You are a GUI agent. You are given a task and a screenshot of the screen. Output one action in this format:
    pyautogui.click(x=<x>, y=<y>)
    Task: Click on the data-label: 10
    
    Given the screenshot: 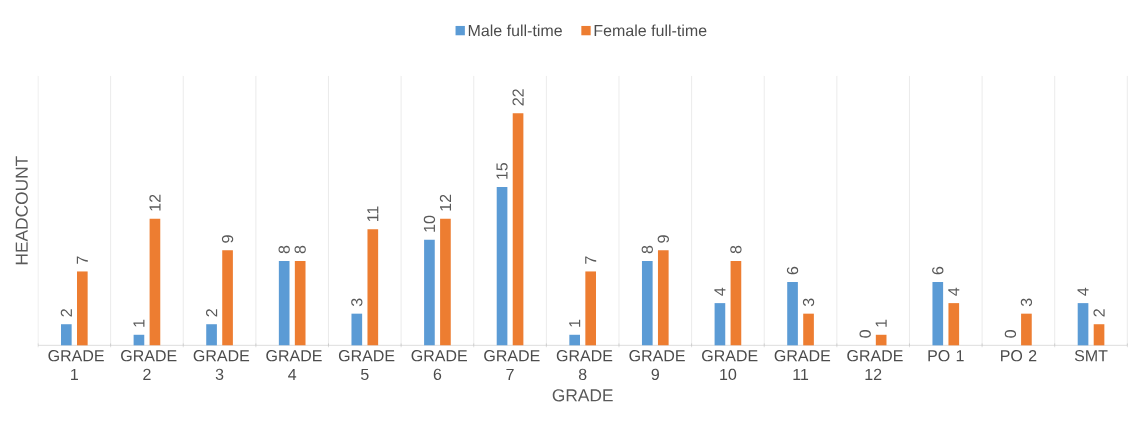 What is the action you would take?
    pyautogui.click(x=429, y=223)
    